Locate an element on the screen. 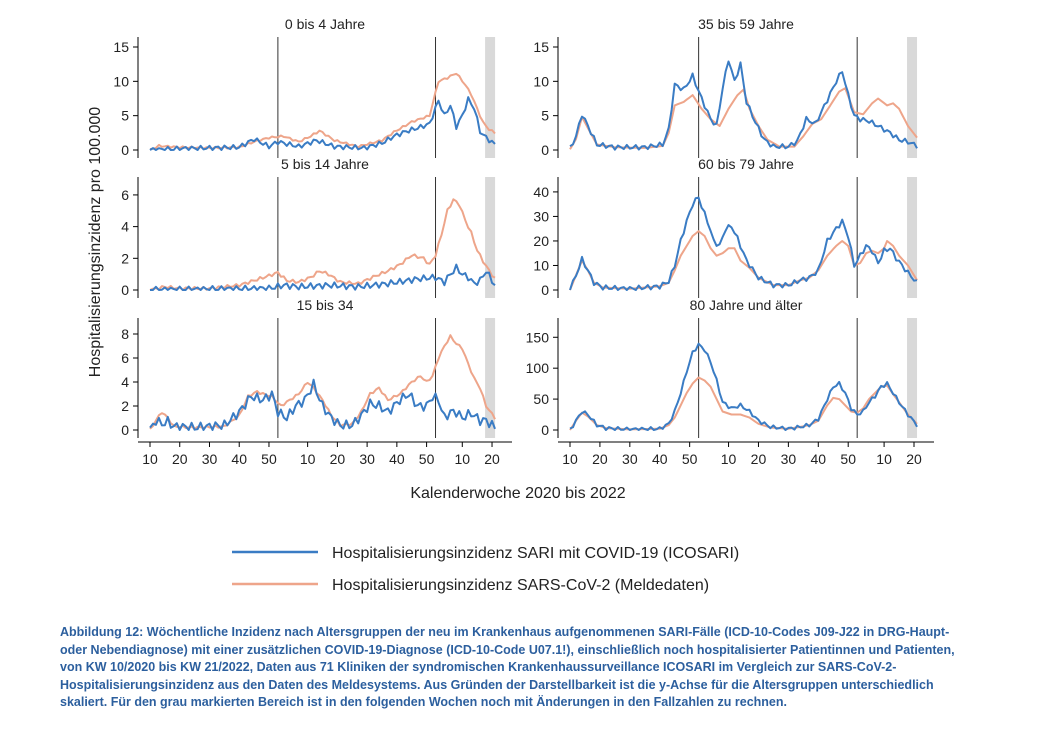  panel-title: 0 bis 4 Jahre is located at coordinates (325, 24).